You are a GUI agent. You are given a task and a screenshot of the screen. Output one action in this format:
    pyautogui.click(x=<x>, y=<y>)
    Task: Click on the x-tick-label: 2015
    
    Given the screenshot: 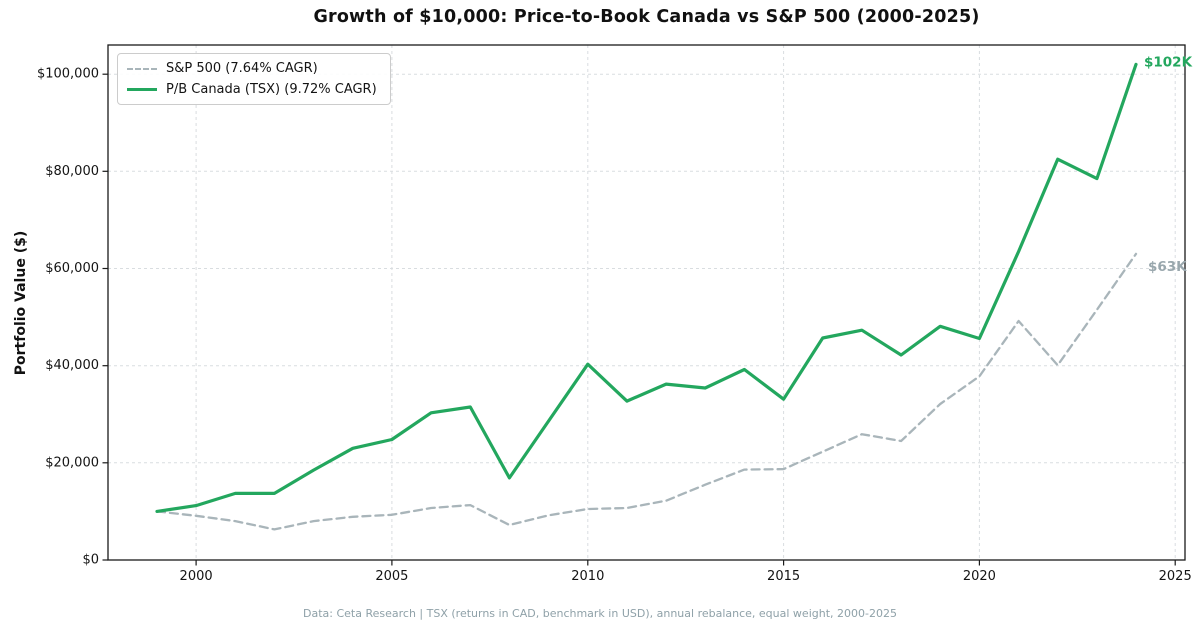 What is the action you would take?
    pyautogui.click(x=783, y=576)
    